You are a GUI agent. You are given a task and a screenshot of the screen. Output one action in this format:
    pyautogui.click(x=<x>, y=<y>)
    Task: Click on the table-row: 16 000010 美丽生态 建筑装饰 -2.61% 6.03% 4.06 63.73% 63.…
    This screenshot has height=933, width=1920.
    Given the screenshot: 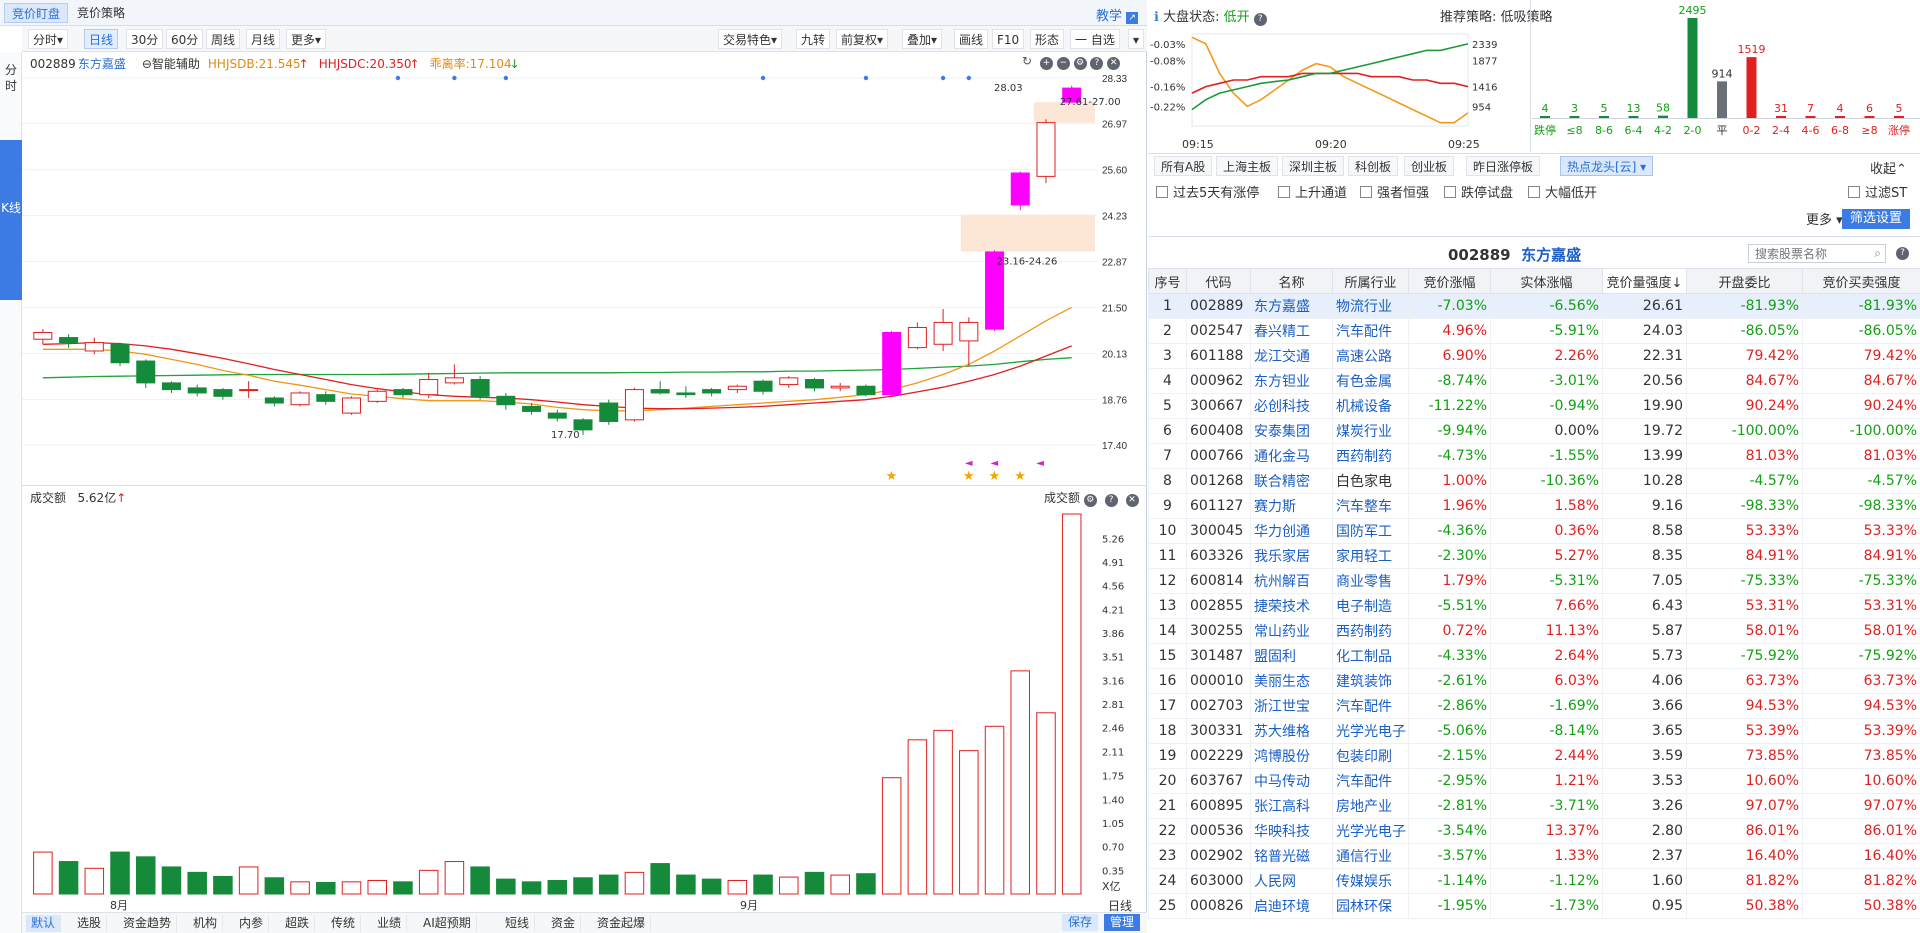 What is the action you would take?
    pyautogui.click(x=1534, y=681)
    